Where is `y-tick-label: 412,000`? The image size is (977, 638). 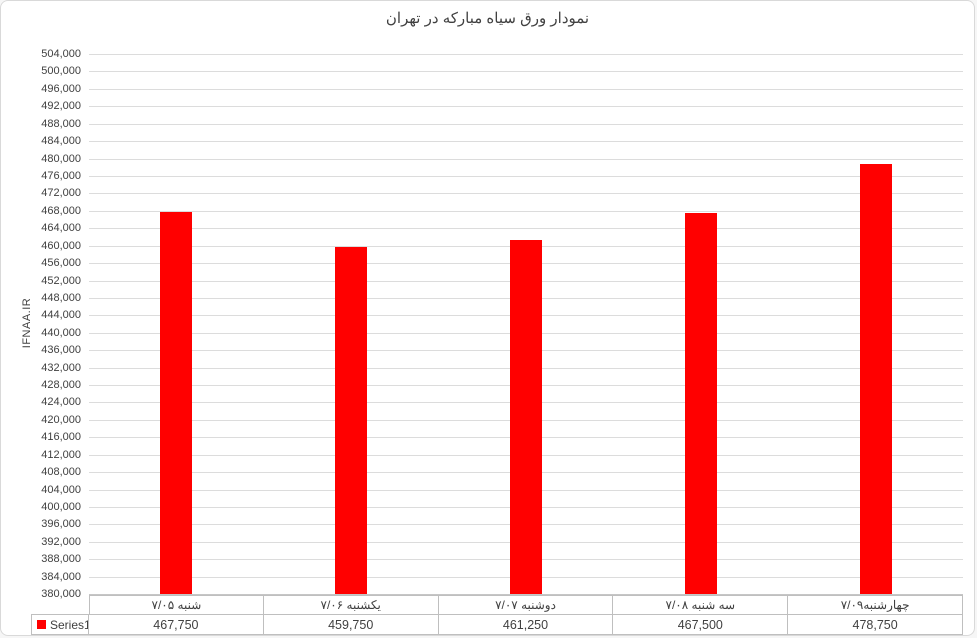
y-tick-label: 412,000 is located at coordinates (61, 454).